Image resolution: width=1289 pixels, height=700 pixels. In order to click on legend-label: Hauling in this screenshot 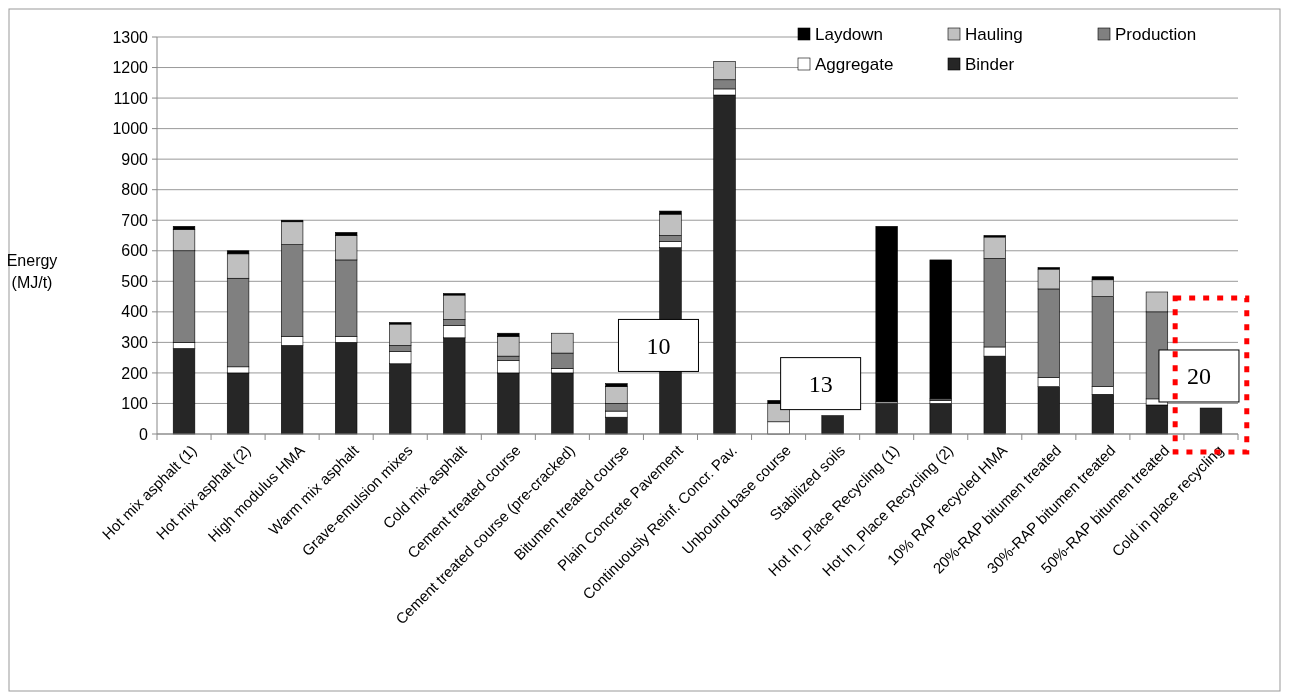, I will do `click(994, 34)`.